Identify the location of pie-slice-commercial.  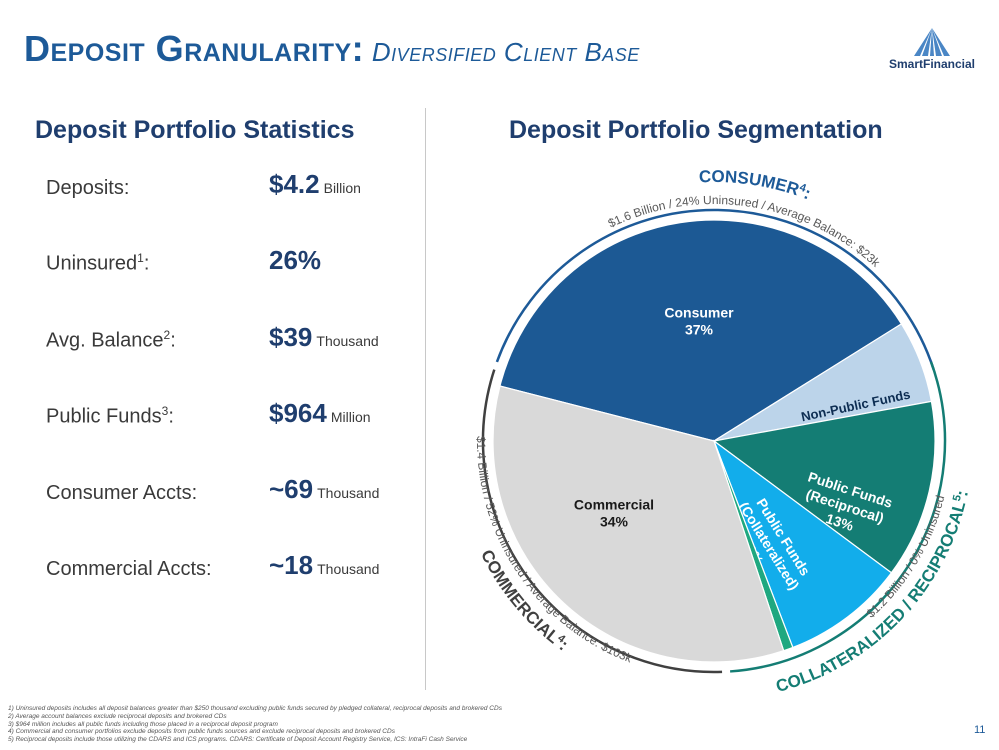
(638, 524).